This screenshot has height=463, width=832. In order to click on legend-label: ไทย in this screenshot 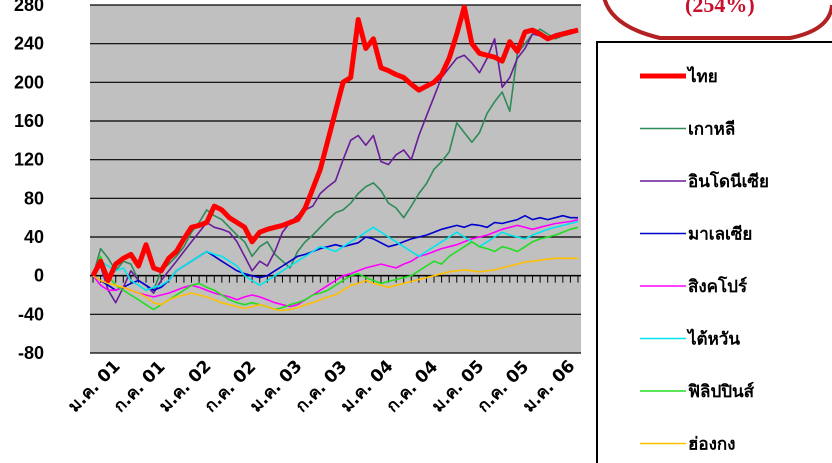, I will do `click(702, 76)`.